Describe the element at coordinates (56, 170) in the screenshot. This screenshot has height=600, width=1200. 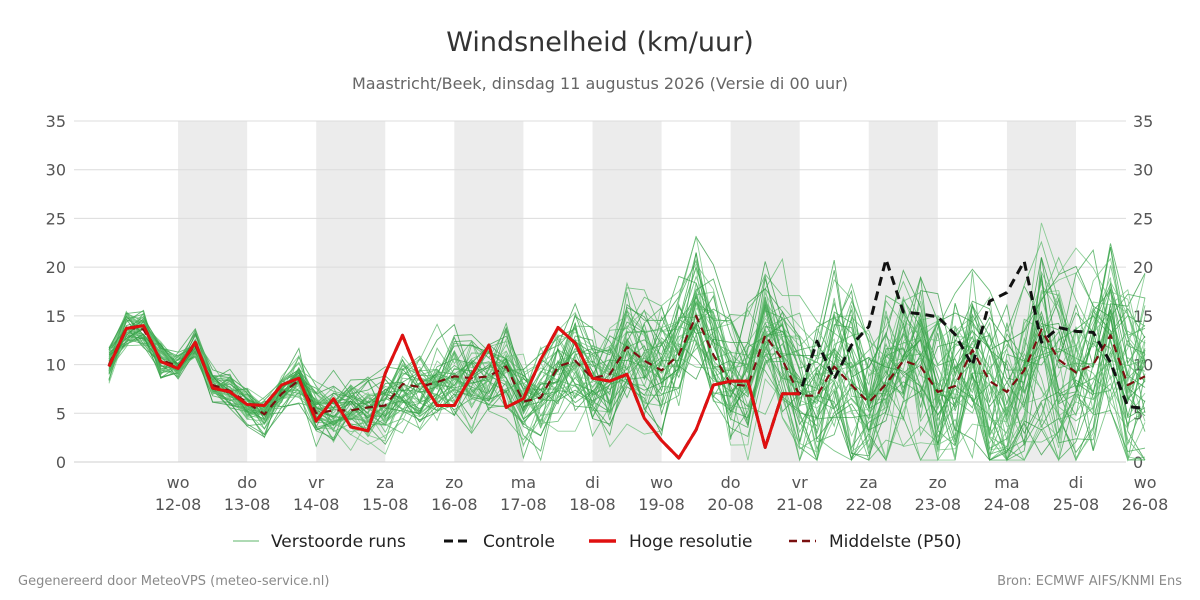
I see `y-tick-left-30: 30` at that location.